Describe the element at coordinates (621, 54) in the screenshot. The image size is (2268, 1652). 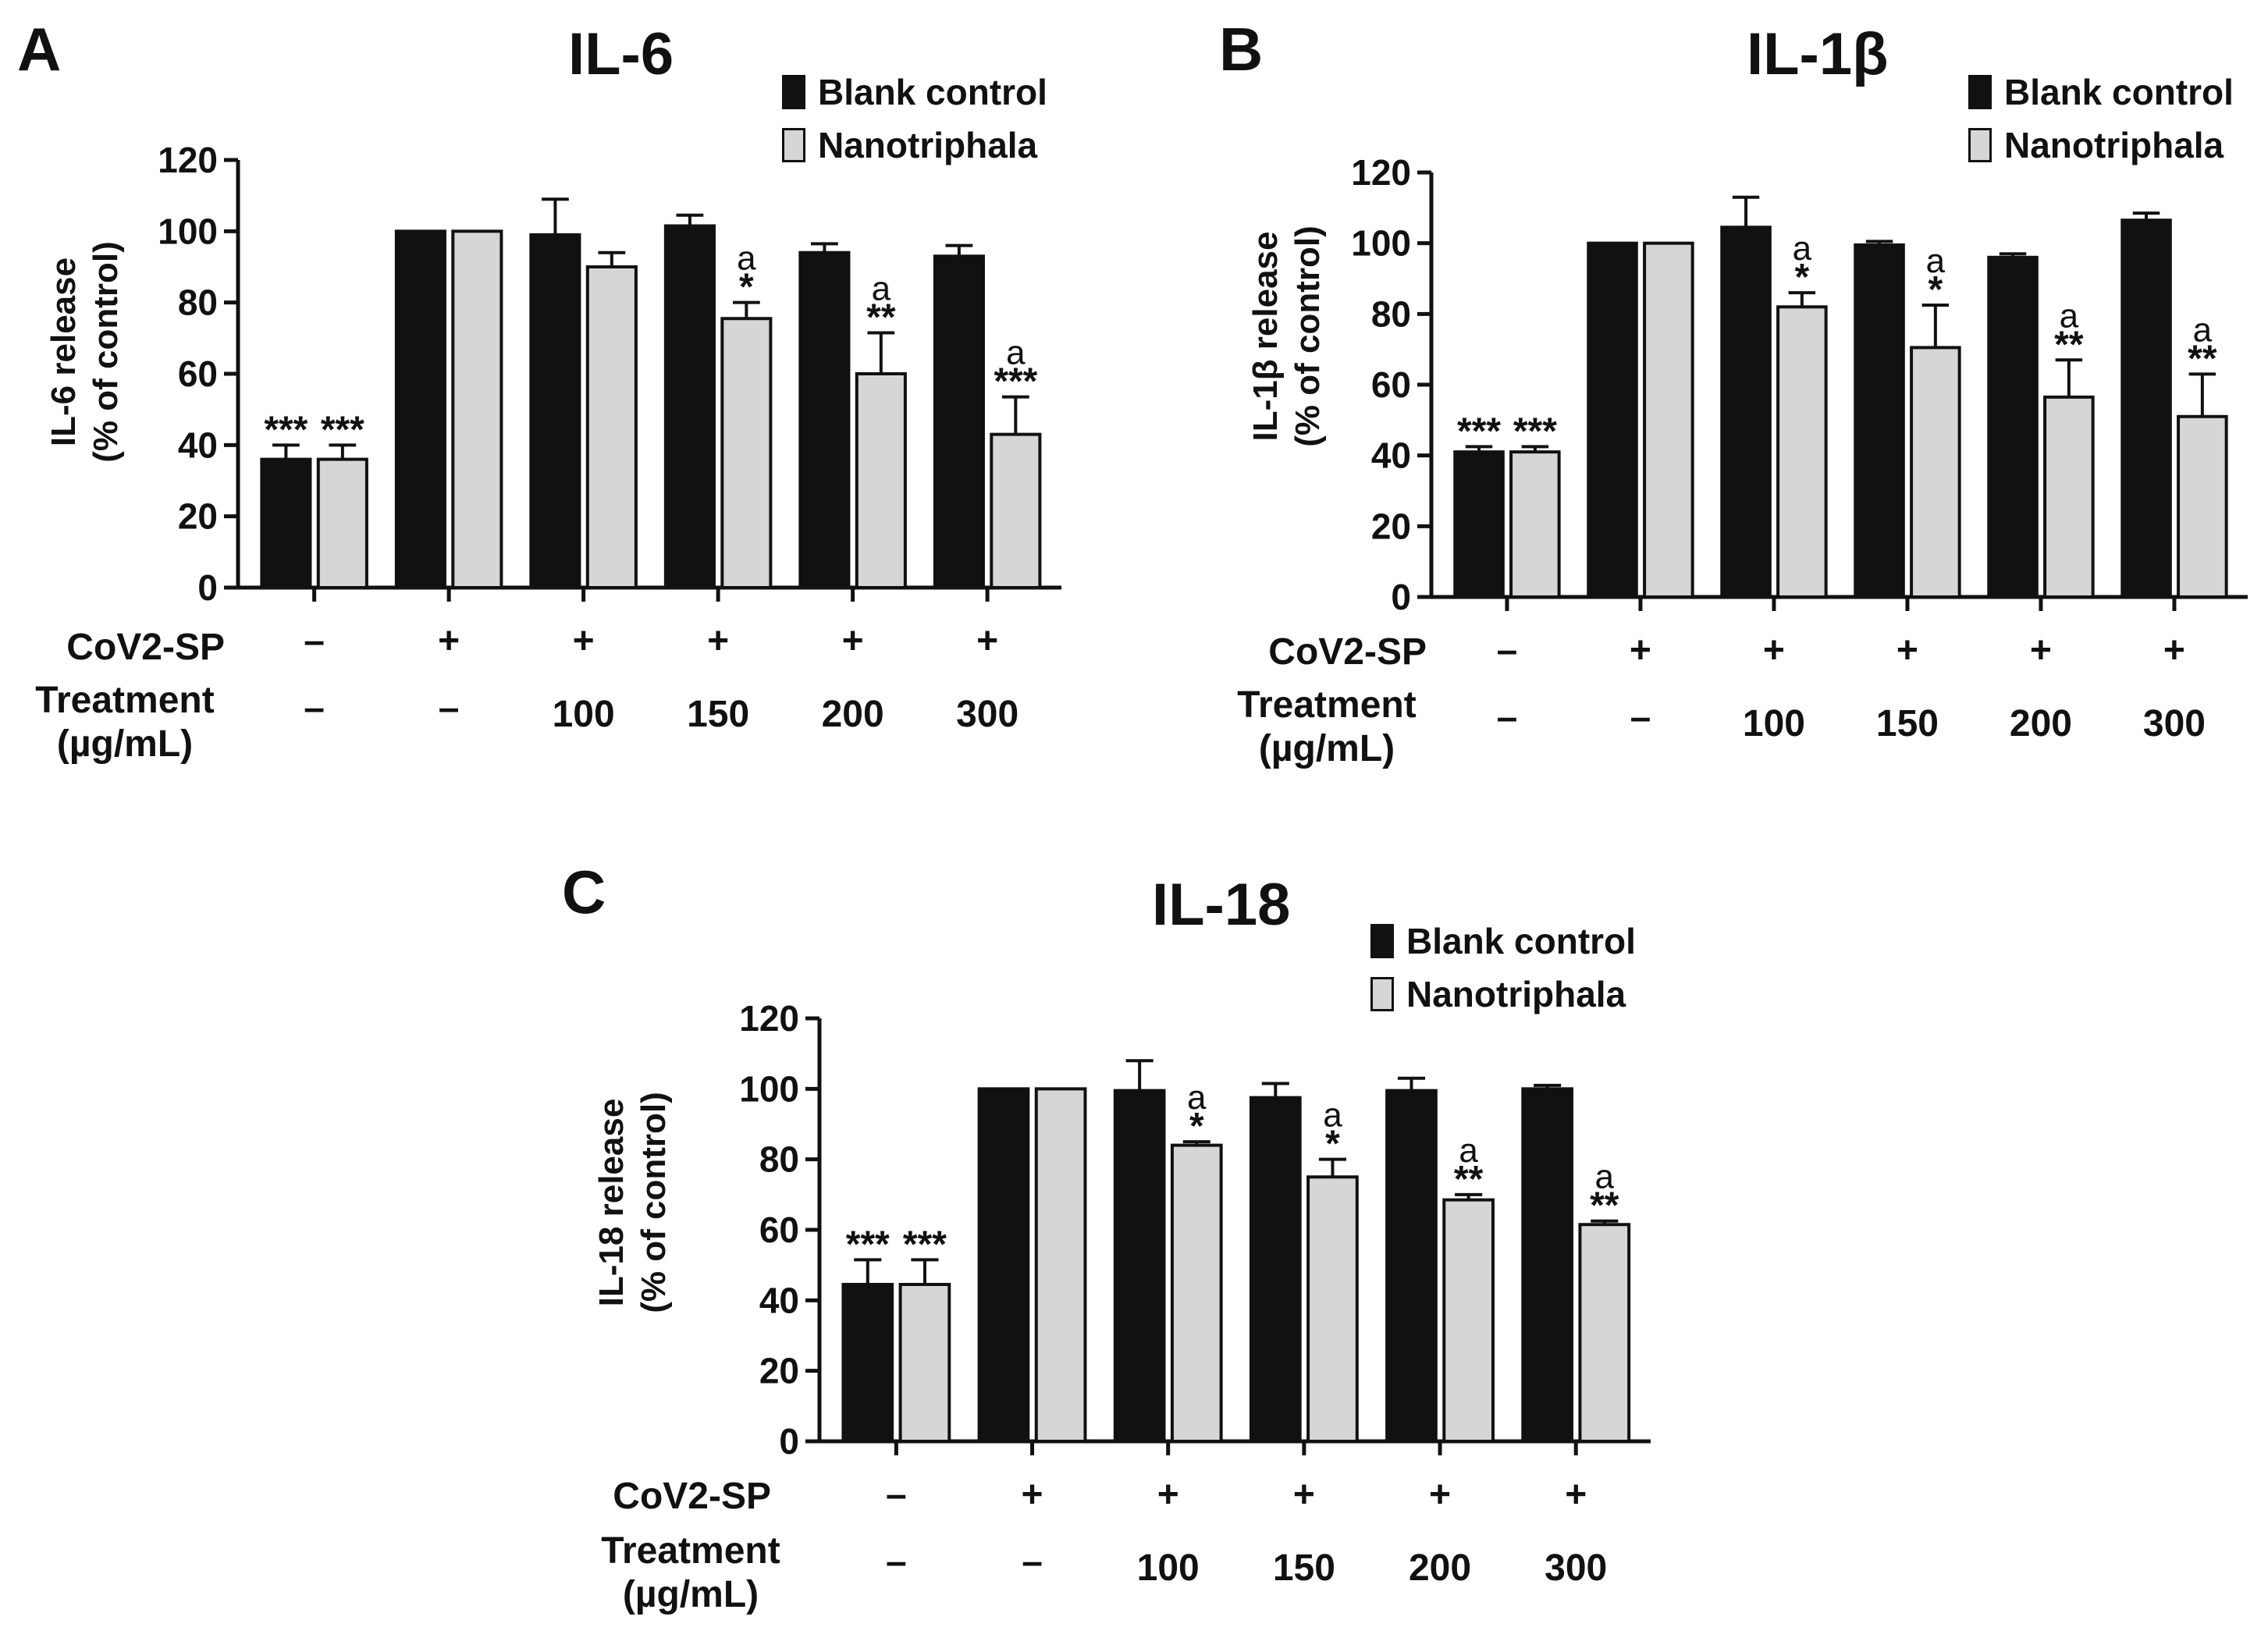
I see `chart-title: IL-6` at that location.